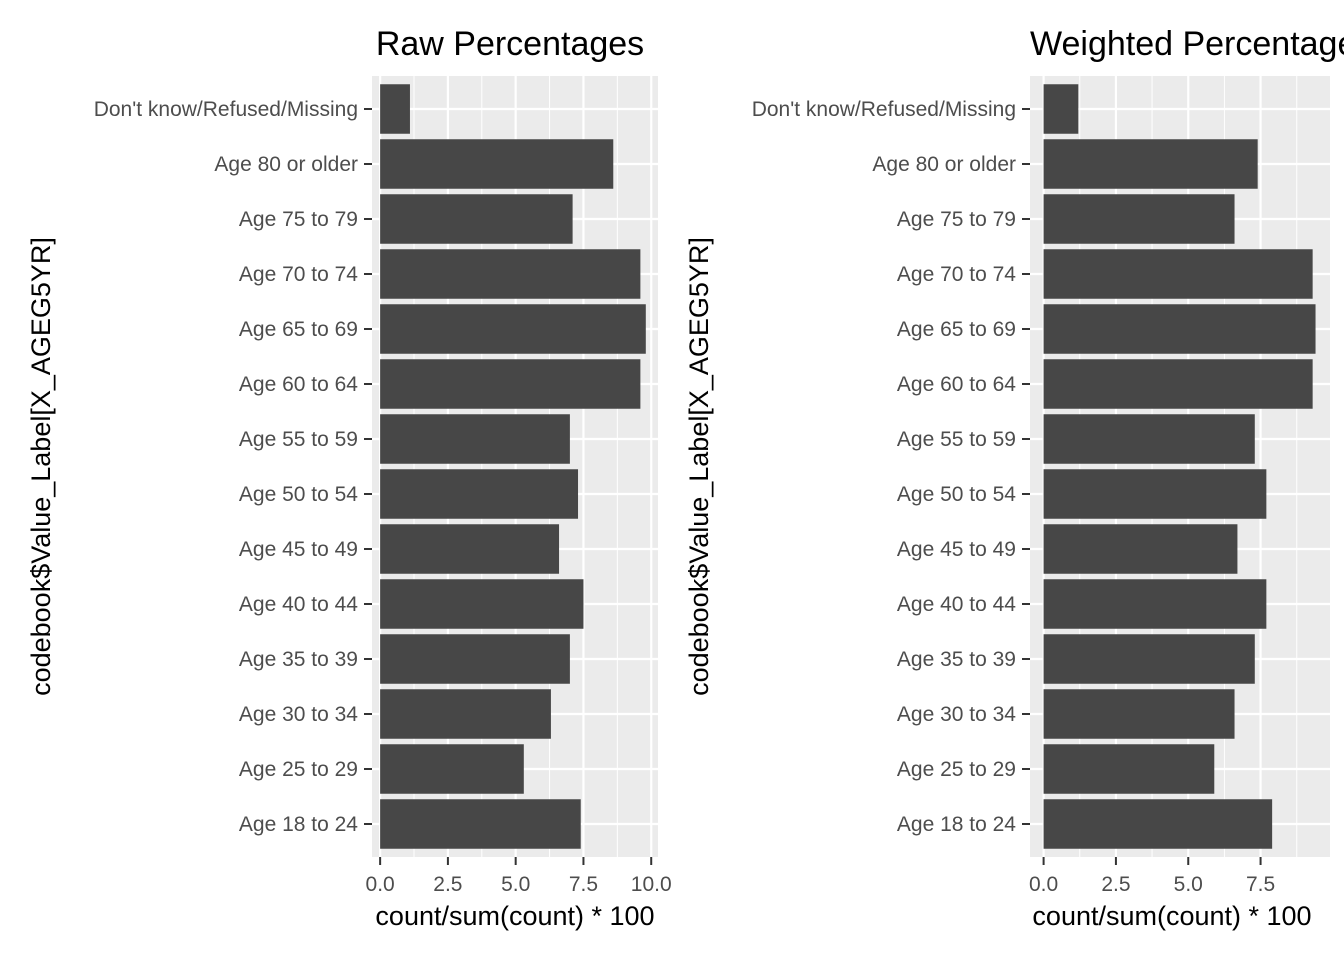  What do you see at coordinates (1187, 44) in the screenshot?
I see `chart-title: Weighted Percentages` at bounding box center [1187, 44].